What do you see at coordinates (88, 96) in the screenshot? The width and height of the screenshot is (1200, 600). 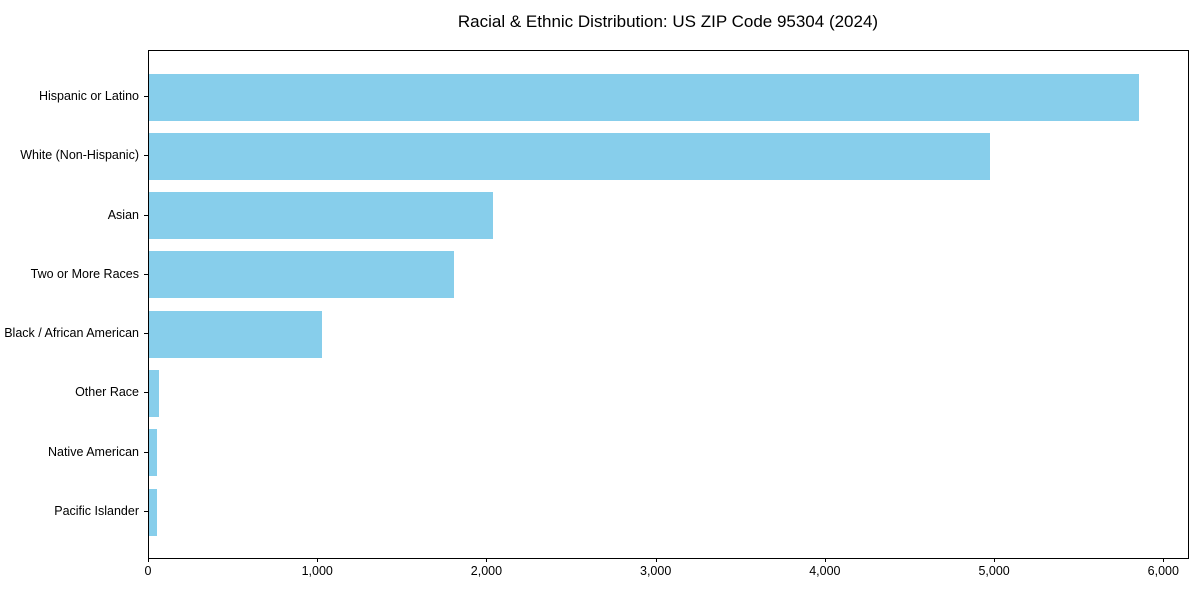 I see `y-tick-label: Hispanic or Latino` at bounding box center [88, 96].